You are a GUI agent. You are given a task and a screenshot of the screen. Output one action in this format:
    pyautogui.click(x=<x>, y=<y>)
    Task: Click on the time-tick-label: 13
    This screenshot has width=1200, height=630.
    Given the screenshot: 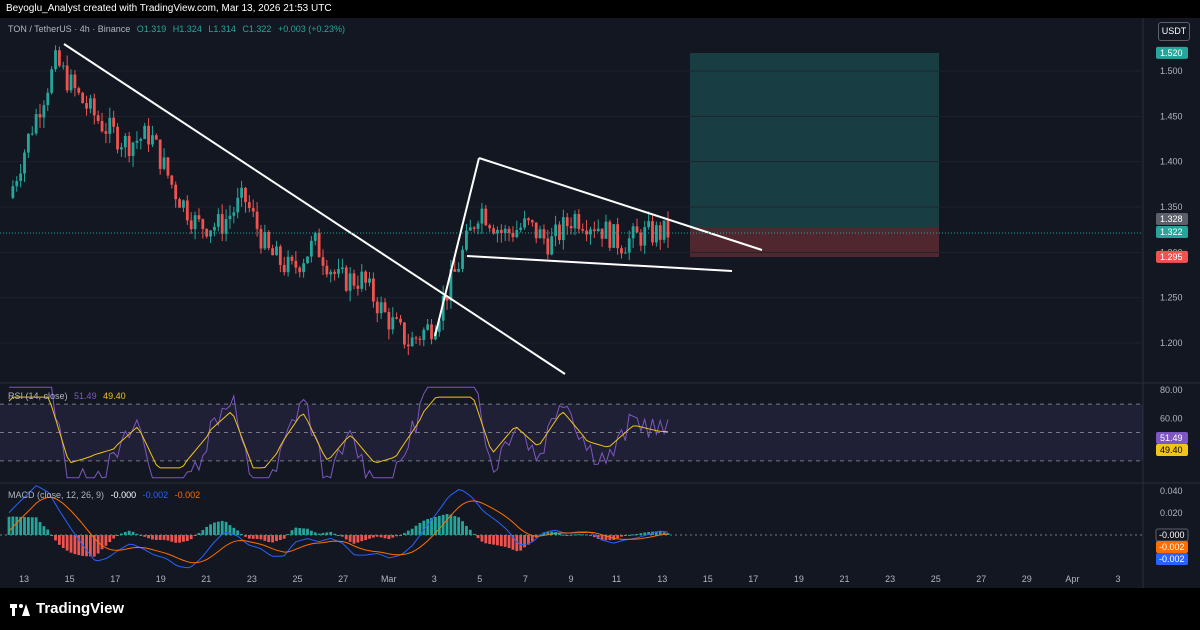 What is the action you would take?
    pyautogui.click(x=662, y=579)
    